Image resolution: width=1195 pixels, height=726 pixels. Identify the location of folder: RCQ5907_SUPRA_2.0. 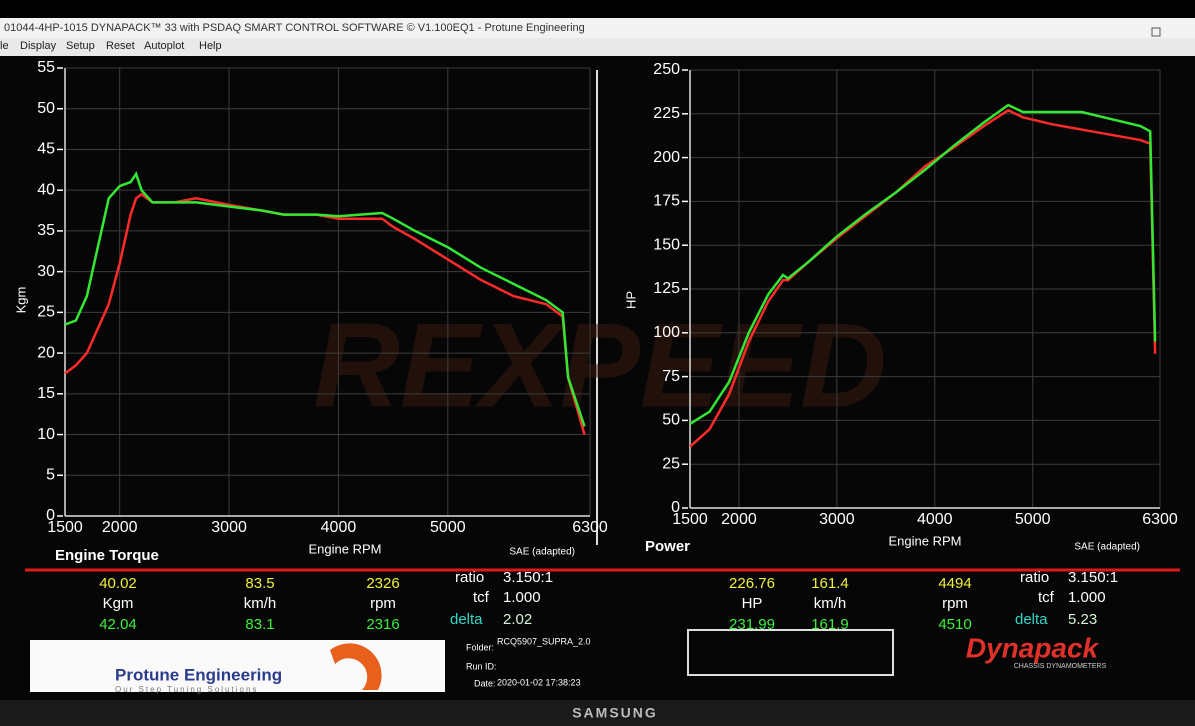
(544, 641).